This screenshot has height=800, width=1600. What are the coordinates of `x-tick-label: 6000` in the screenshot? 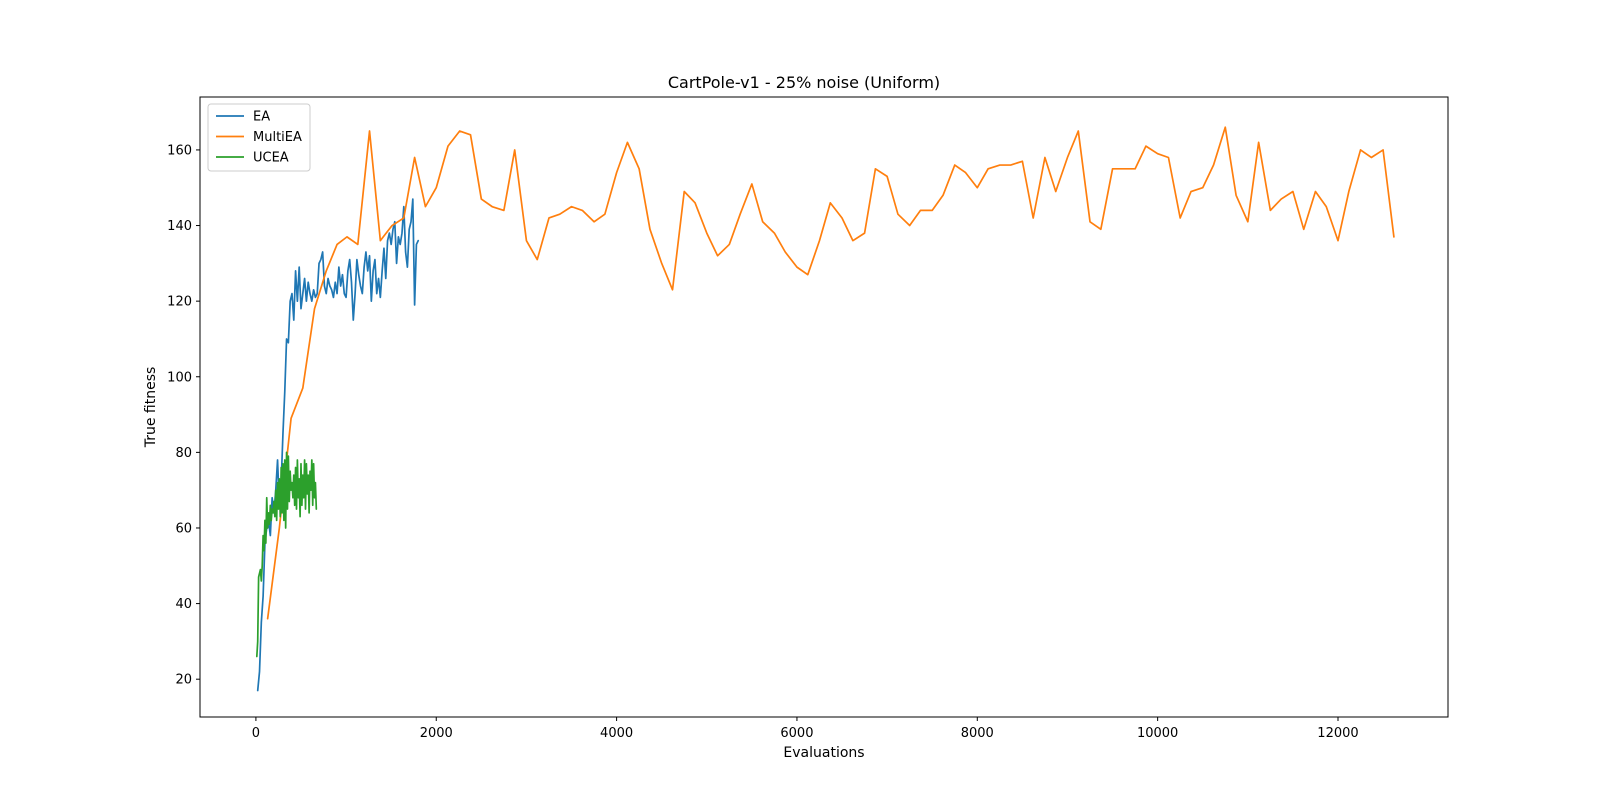 It's located at (796, 733).